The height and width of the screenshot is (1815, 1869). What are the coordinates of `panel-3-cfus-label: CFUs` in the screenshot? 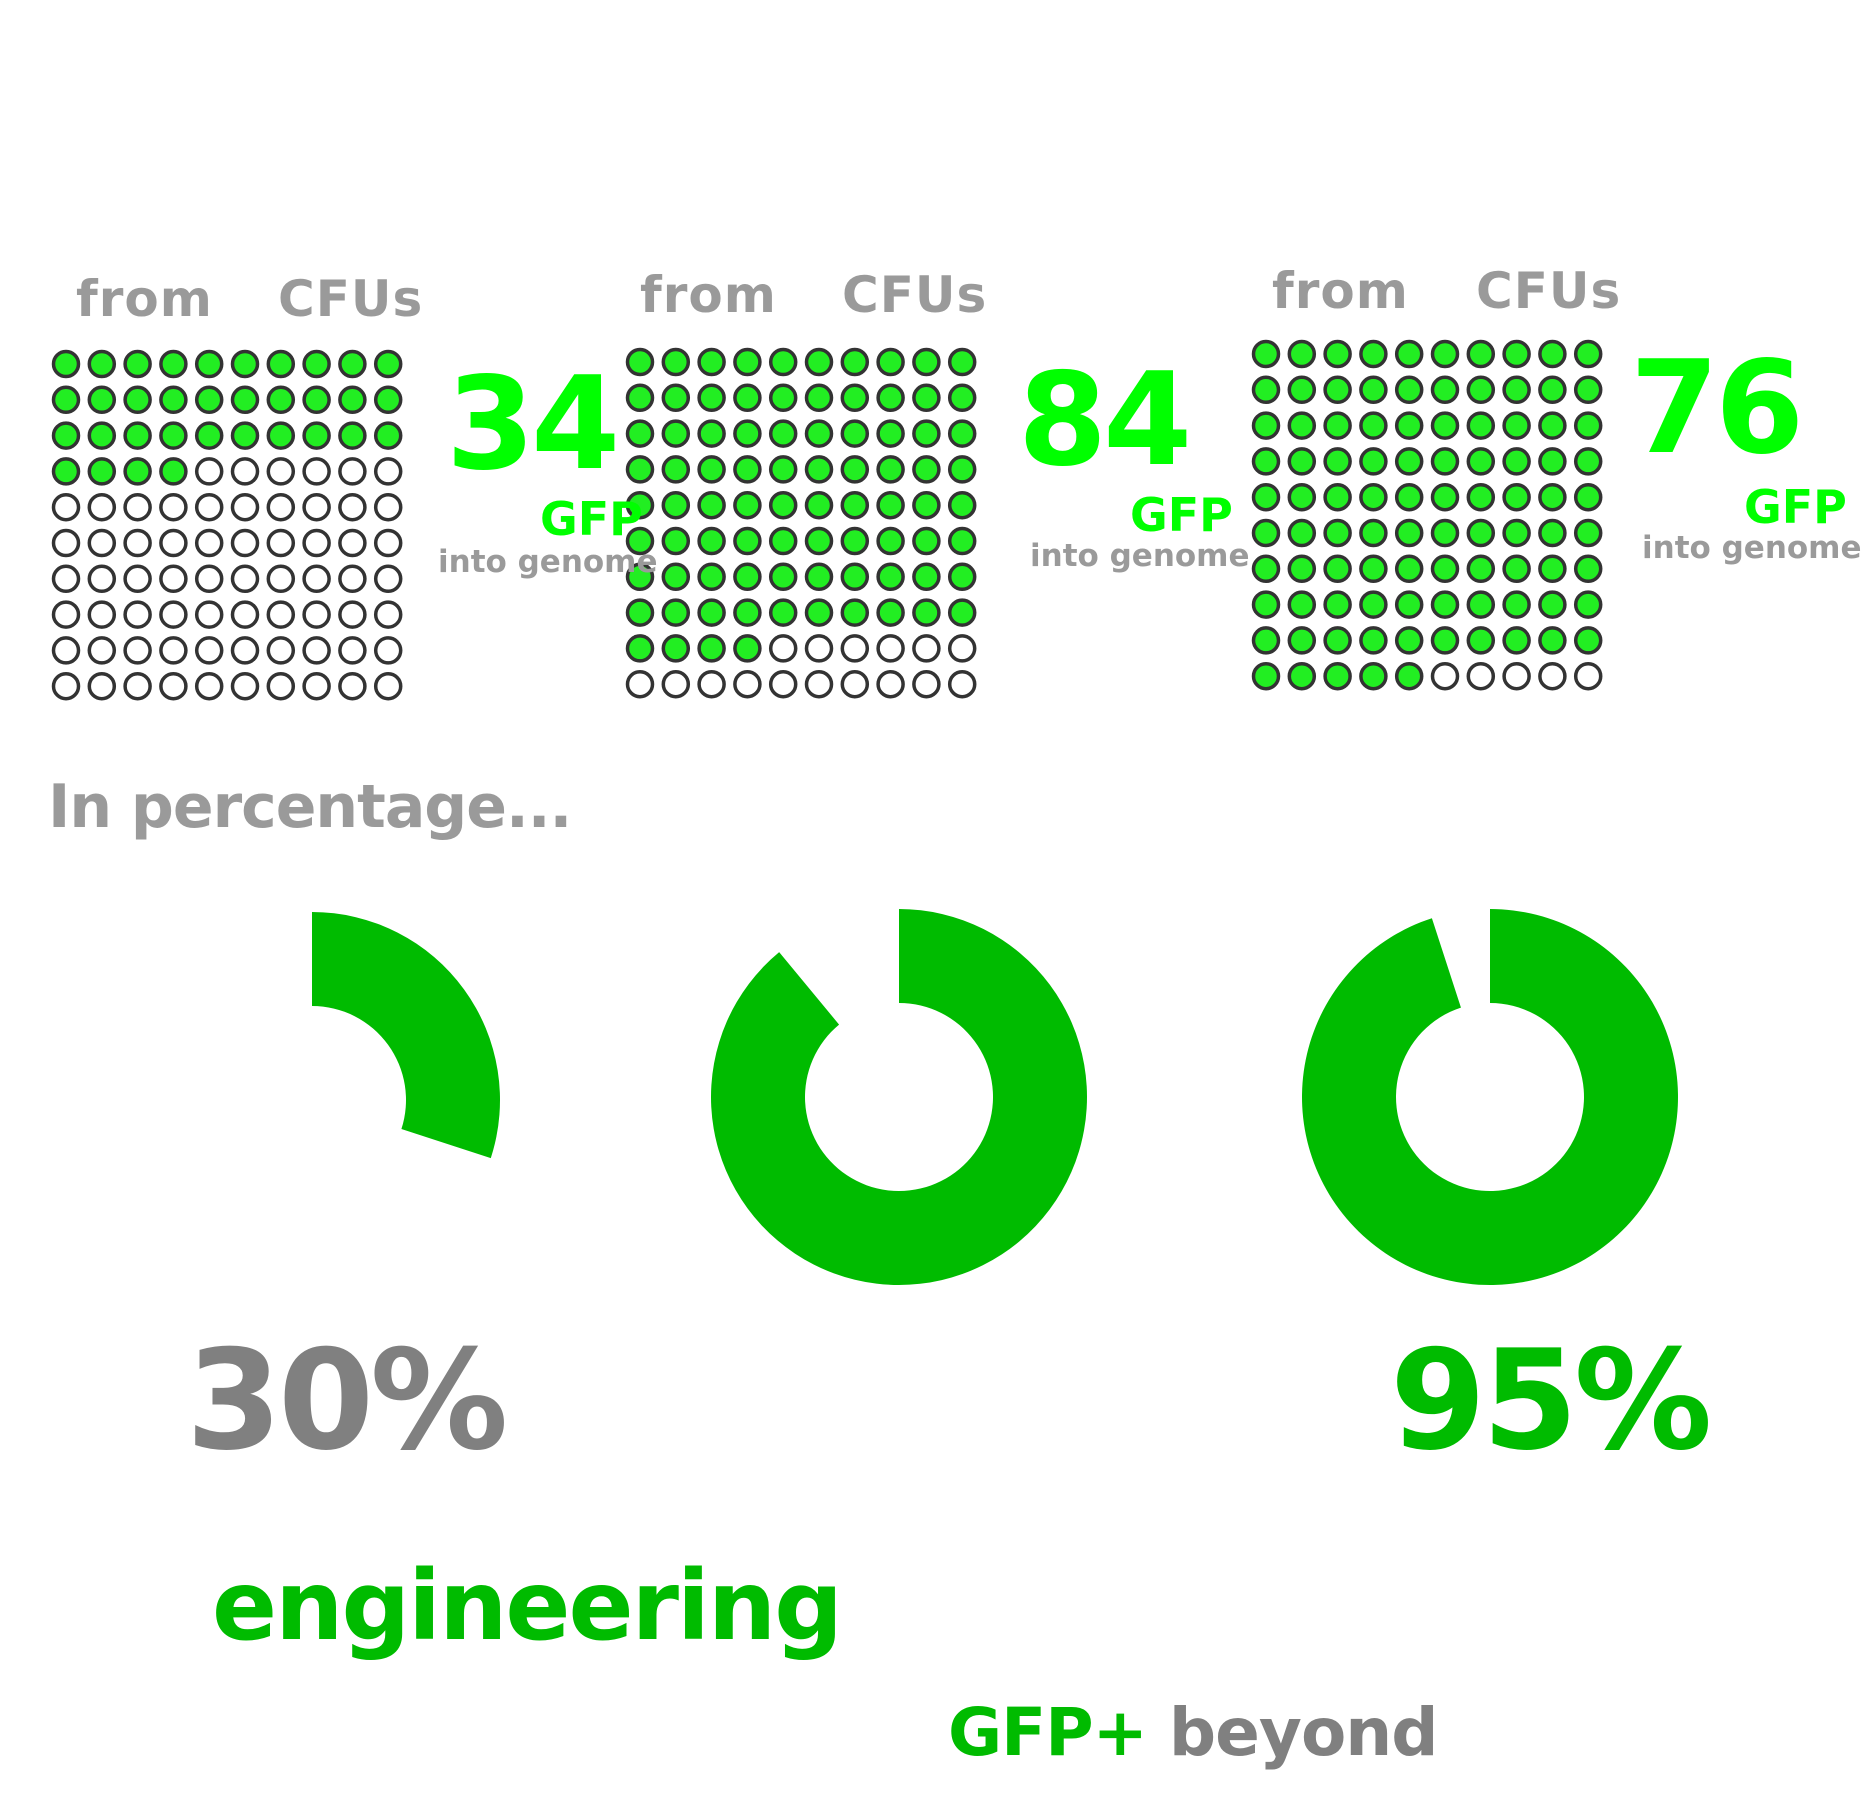 It's located at (1549, 291).